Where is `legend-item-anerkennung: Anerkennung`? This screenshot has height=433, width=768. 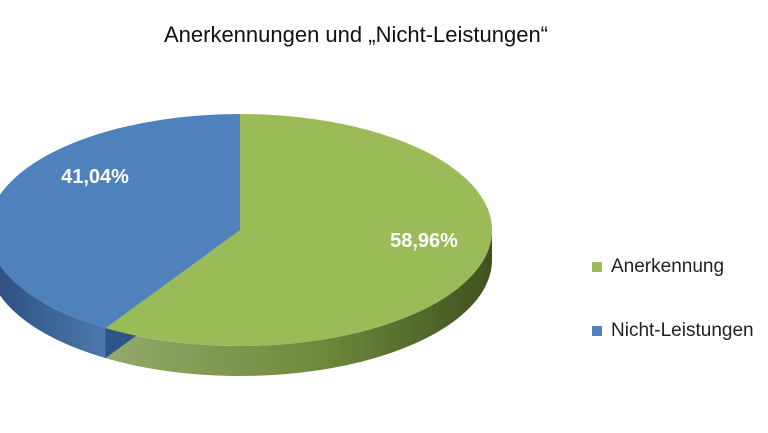 legend-item-anerkennung: Anerkennung is located at coordinates (680, 267).